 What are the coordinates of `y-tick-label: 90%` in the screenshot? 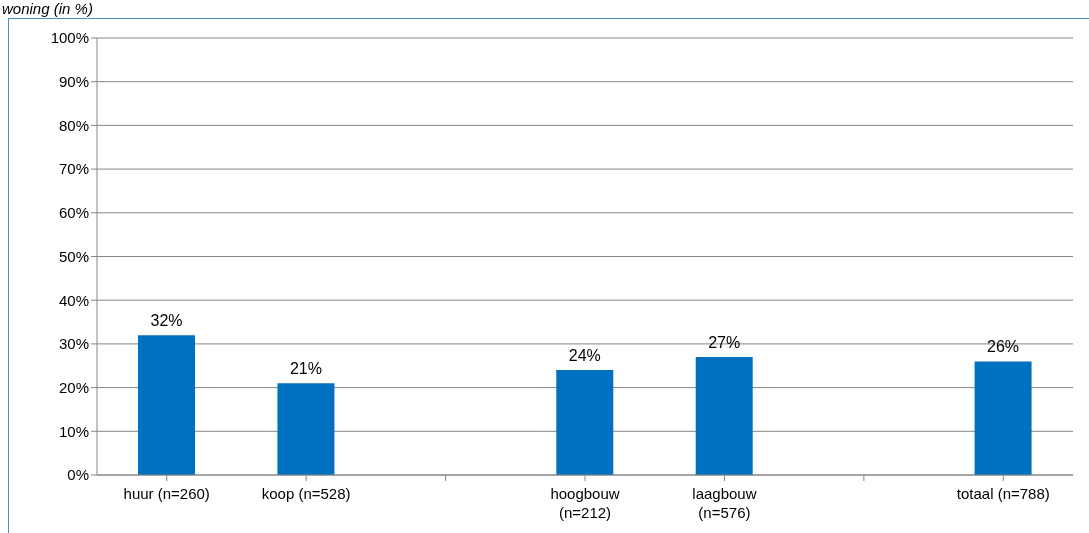 It's located at (73, 82).